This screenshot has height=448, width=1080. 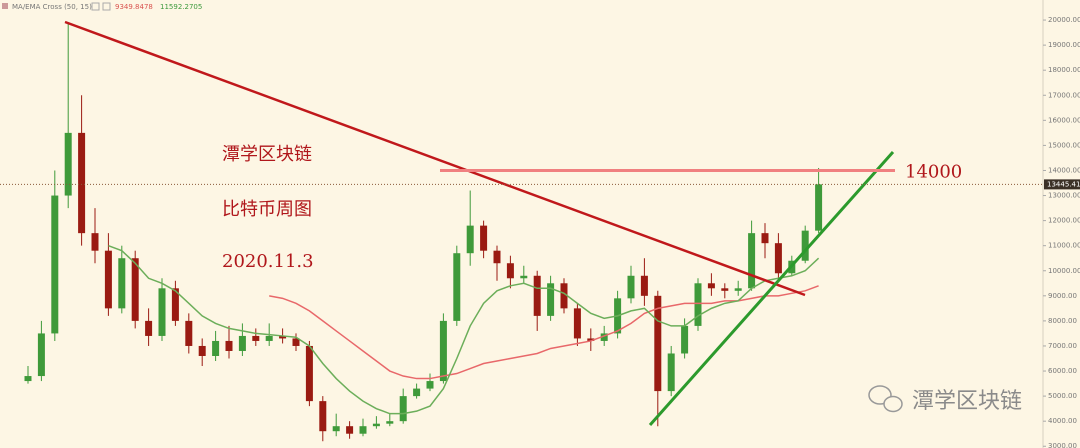 What do you see at coordinates (1064, 45) in the screenshot?
I see `y-tick-label: 19000.00` at bounding box center [1064, 45].